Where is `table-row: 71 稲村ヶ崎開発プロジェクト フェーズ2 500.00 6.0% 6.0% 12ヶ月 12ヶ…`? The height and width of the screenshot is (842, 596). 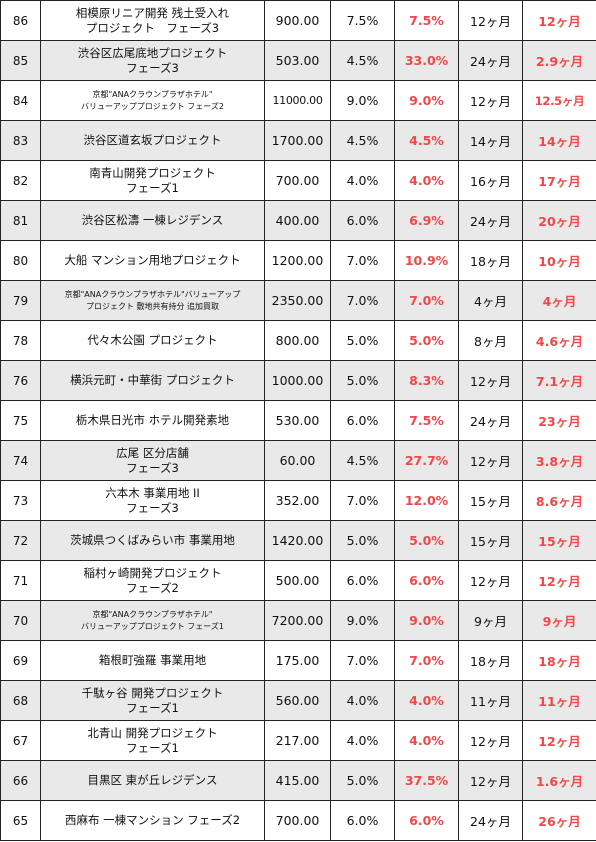
table-row: 71 稲村ヶ崎開発プロジェクト フェーズ2 500.00 6.0% 6.0% 12ヶ月 12ヶ… is located at coordinates (298, 580).